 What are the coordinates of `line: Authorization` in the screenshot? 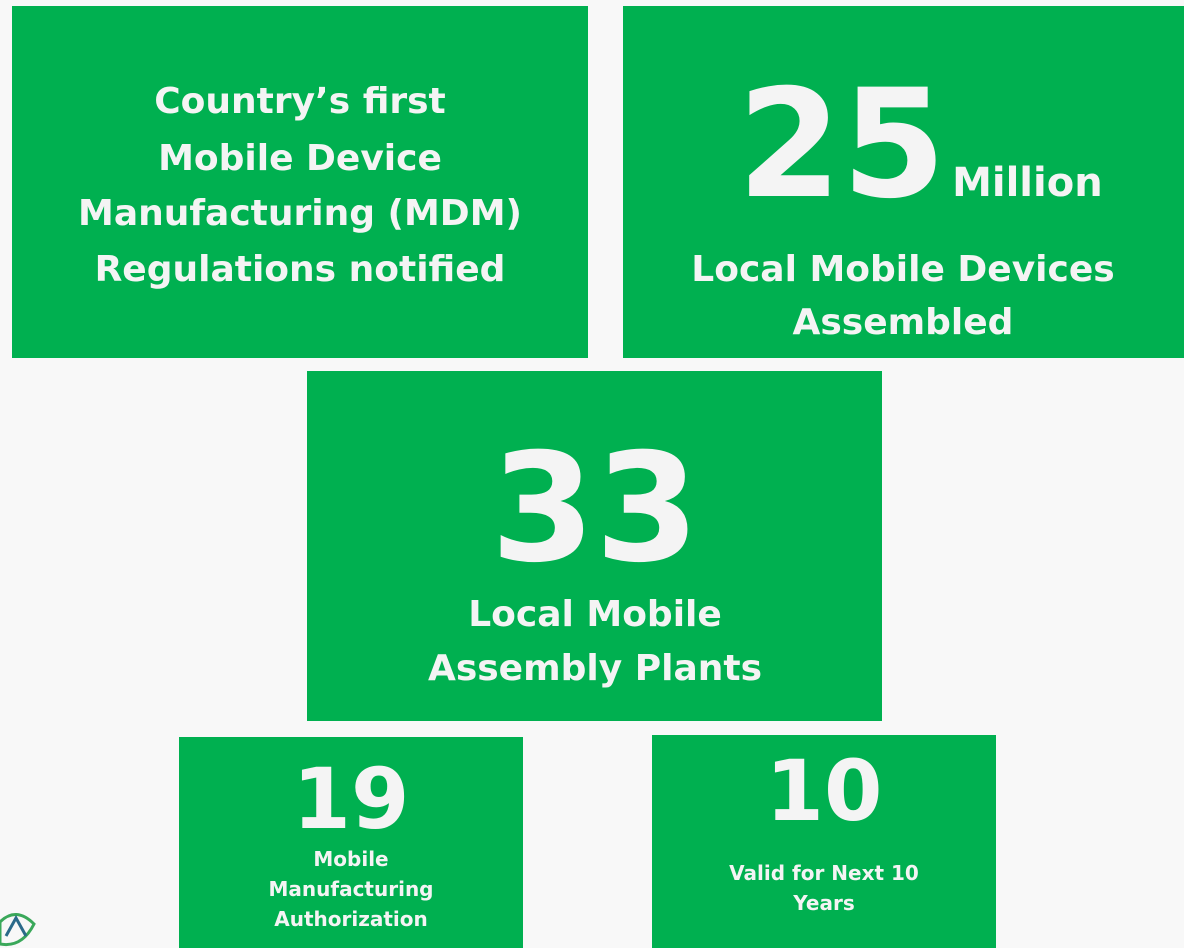 It's located at (351, 919).